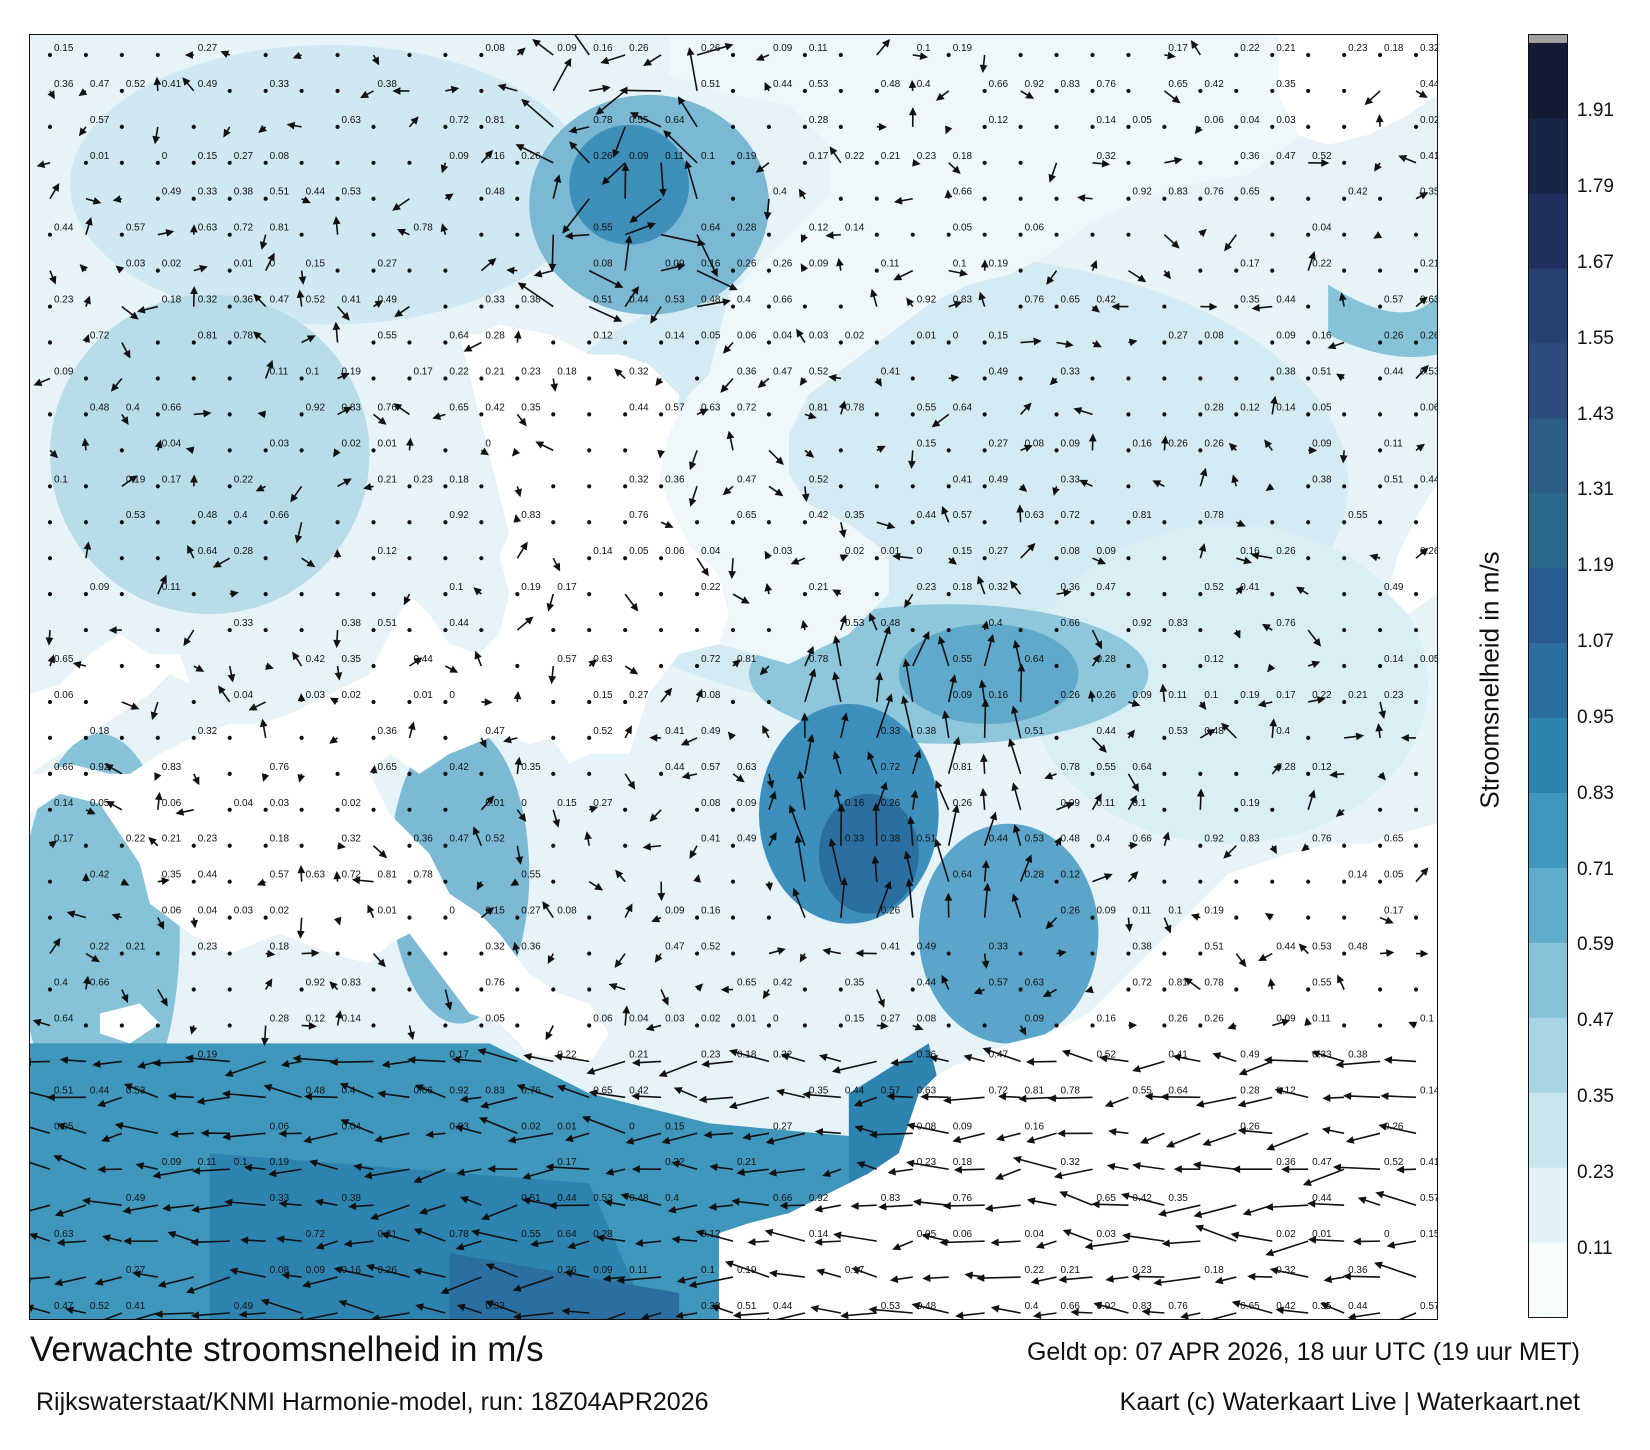 This screenshot has height=1450, width=1650. What do you see at coordinates (927, 156) in the screenshot?
I see `speed-label: 0.23` at bounding box center [927, 156].